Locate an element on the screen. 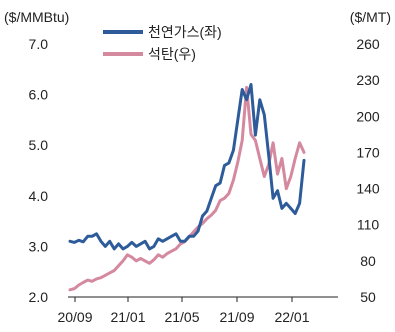 This screenshot has height=332, width=395. right-tick-label: 230 is located at coordinates (368, 80).